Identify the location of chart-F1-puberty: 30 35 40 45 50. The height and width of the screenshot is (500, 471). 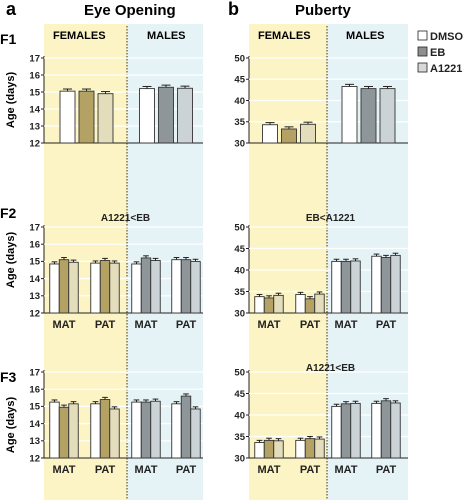
(321, 101).